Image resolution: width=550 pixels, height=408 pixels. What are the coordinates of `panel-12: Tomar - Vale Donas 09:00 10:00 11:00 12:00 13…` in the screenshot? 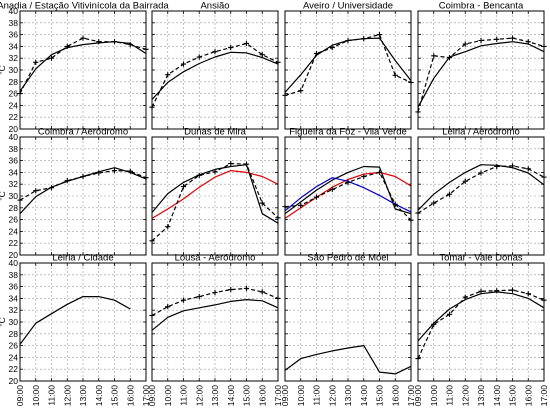 It's located at (481, 330).